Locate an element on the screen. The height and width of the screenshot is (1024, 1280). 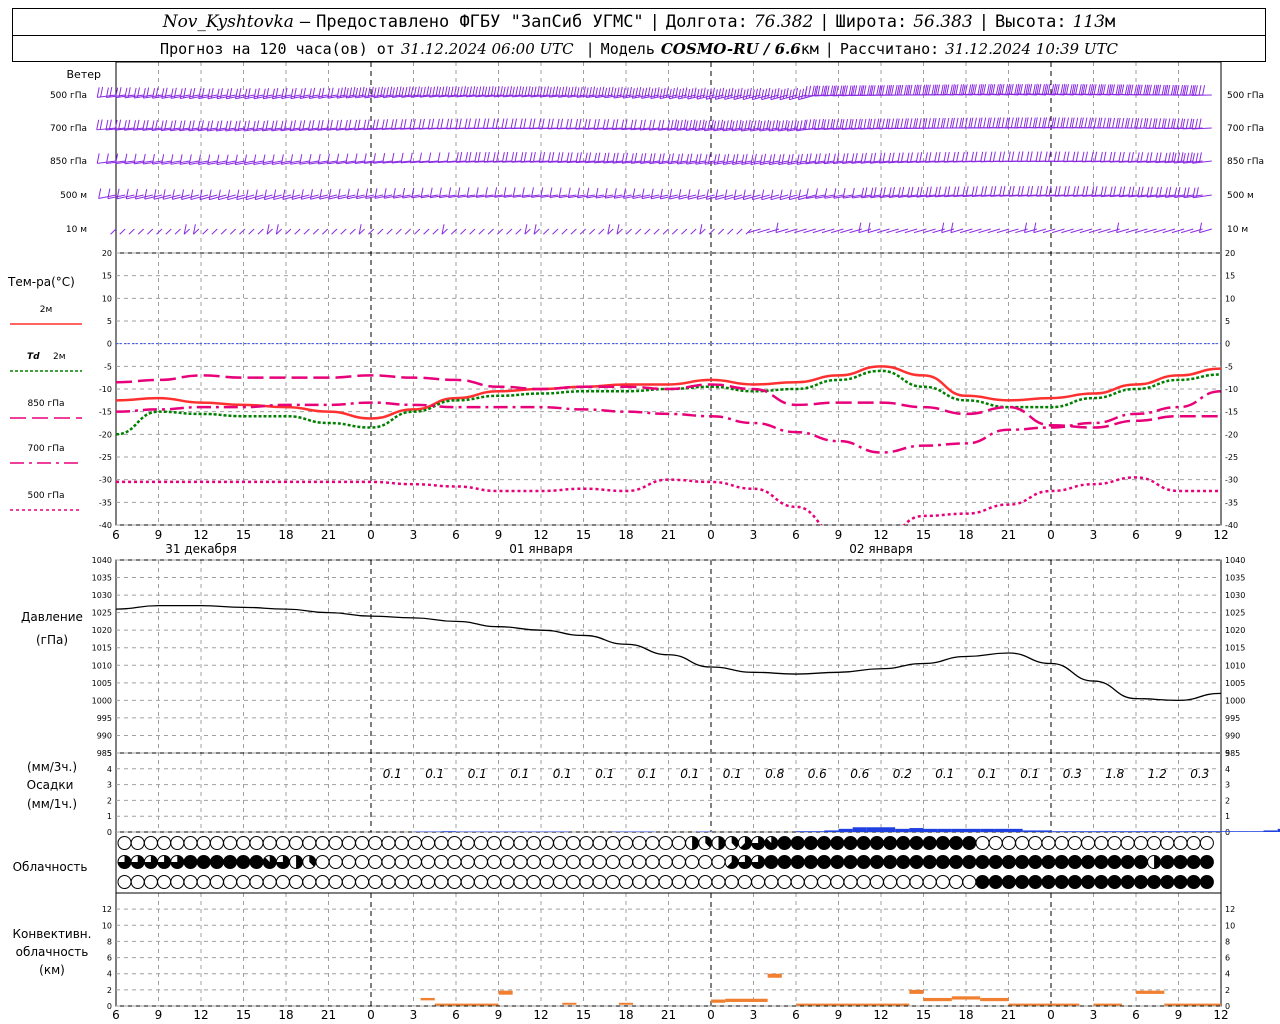
temp-tick-label: 0 is located at coordinates (1227, 344).